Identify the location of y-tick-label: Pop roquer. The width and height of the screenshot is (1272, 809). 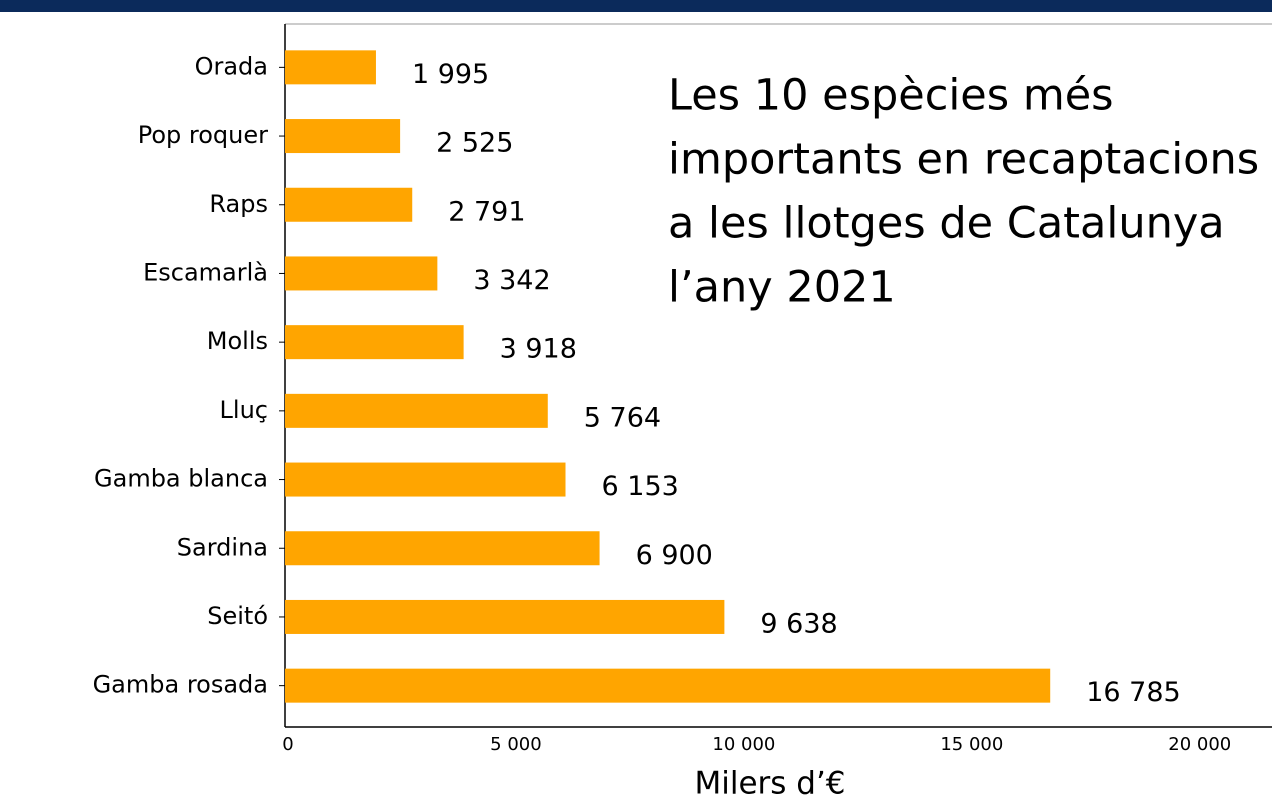
(203, 135).